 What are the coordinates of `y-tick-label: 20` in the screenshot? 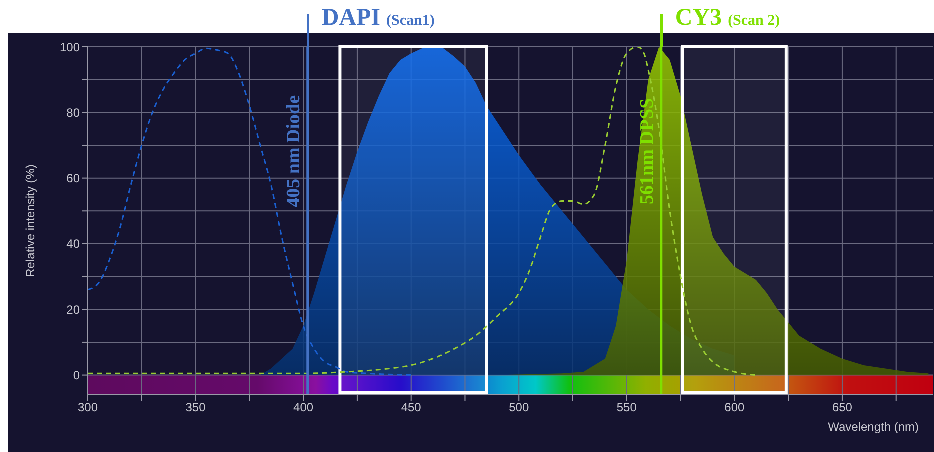 It's located at (73, 309).